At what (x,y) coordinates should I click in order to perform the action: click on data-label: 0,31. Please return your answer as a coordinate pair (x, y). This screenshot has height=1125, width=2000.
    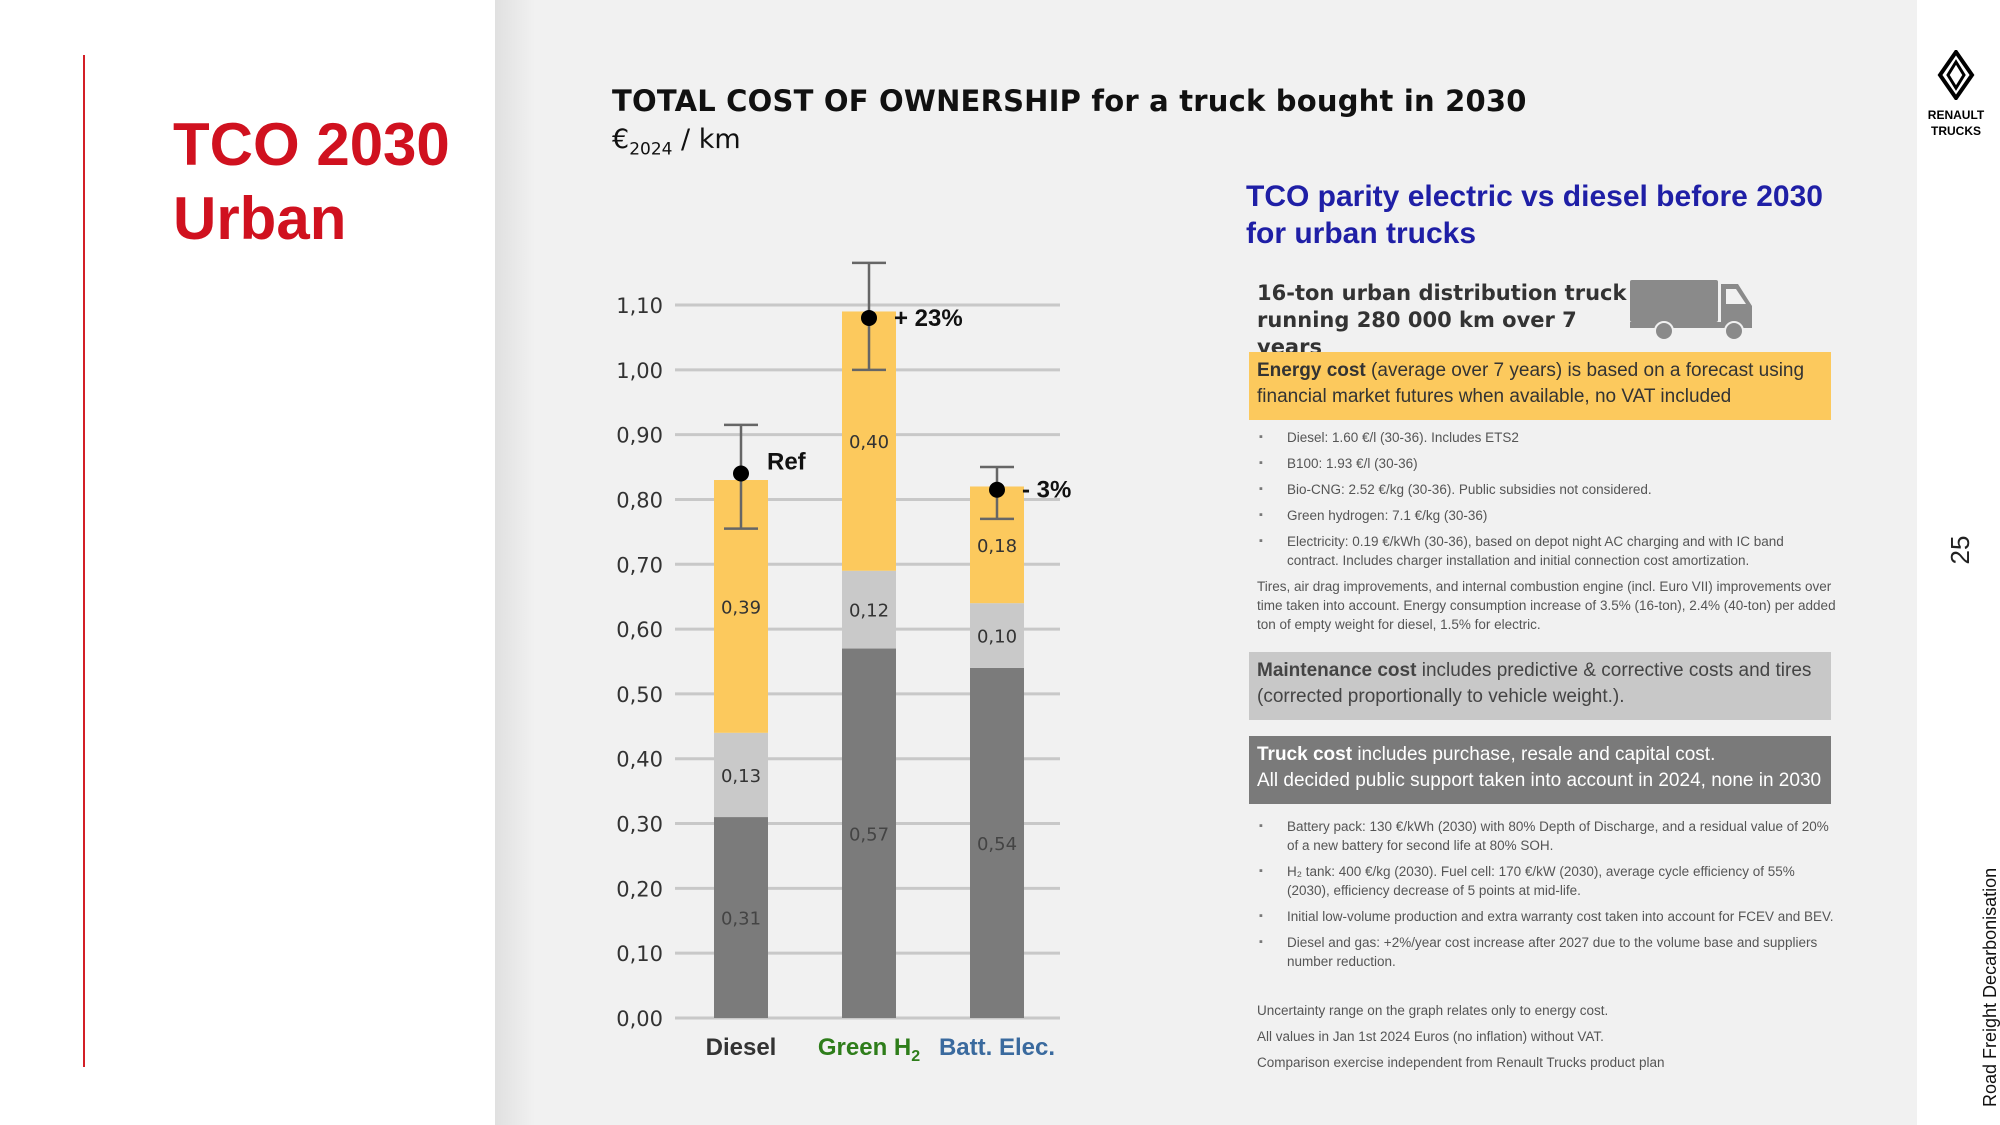
    Looking at the image, I should click on (741, 919).